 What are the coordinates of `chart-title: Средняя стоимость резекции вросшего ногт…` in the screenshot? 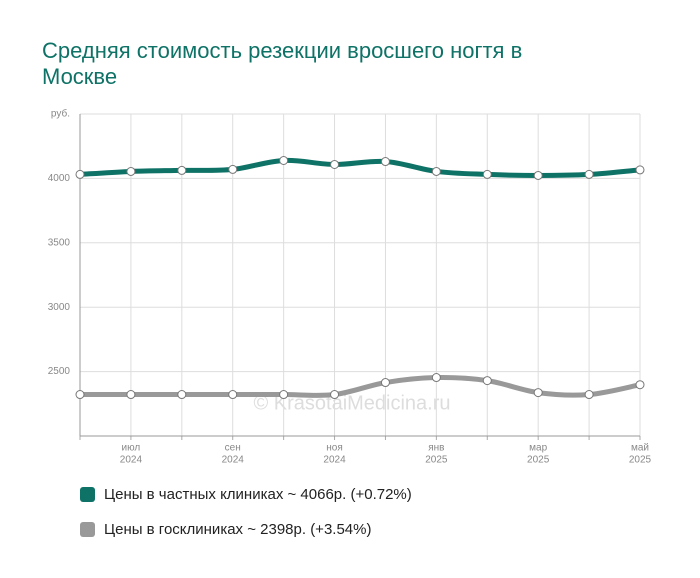 It's located at (282, 63).